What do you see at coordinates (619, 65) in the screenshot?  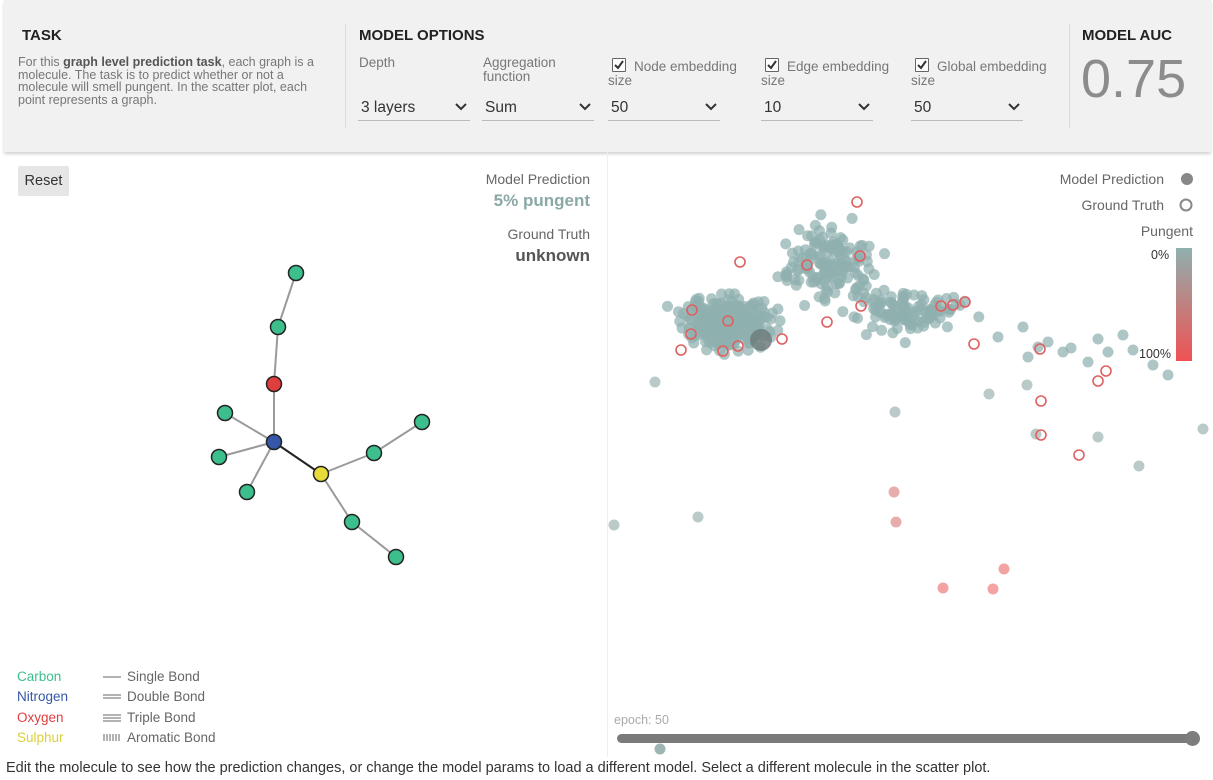 I see `node-embedding-checkbox` at bounding box center [619, 65].